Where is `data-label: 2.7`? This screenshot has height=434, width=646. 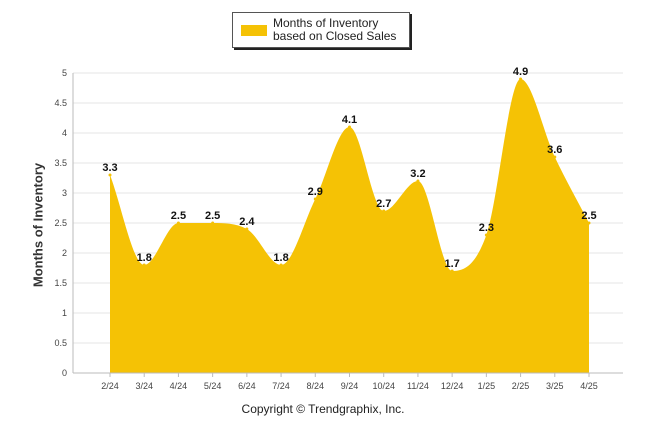 data-label: 2.7 is located at coordinates (383, 204).